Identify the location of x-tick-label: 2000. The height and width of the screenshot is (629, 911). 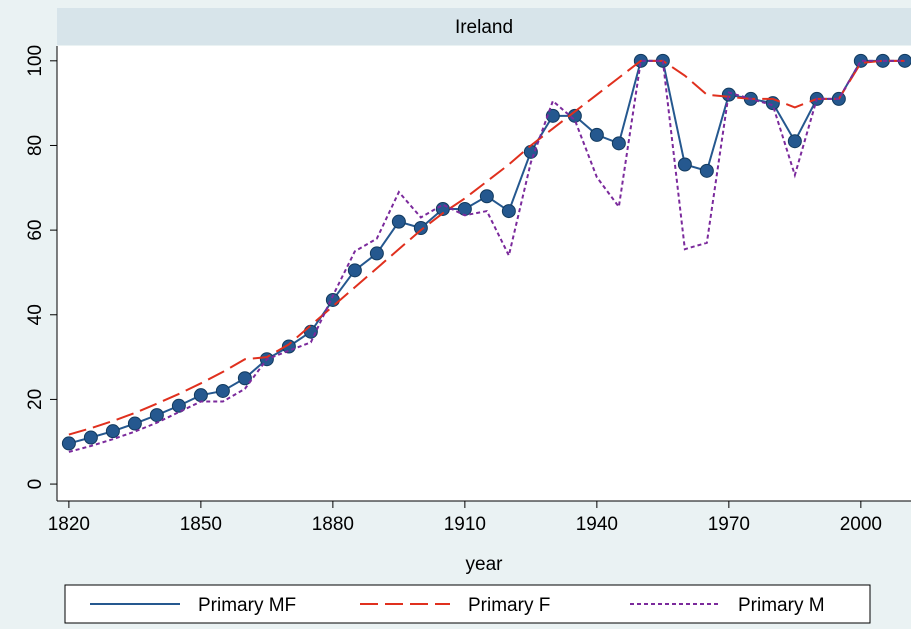
(861, 524).